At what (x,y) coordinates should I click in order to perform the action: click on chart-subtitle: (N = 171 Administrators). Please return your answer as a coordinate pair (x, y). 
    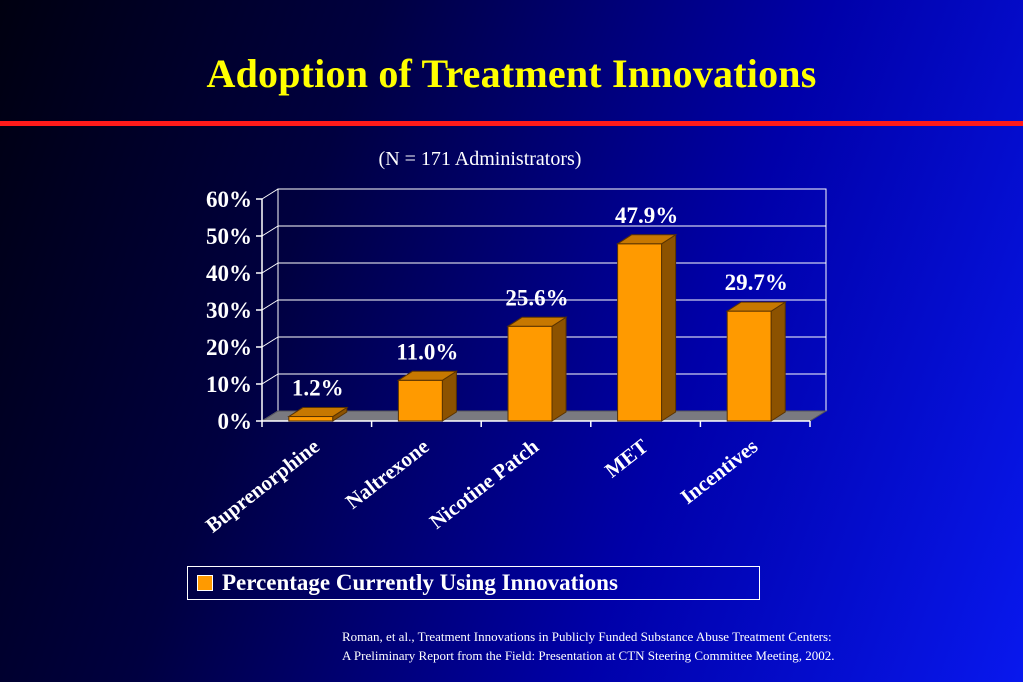
    Looking at the image, I should click on (480, 159).